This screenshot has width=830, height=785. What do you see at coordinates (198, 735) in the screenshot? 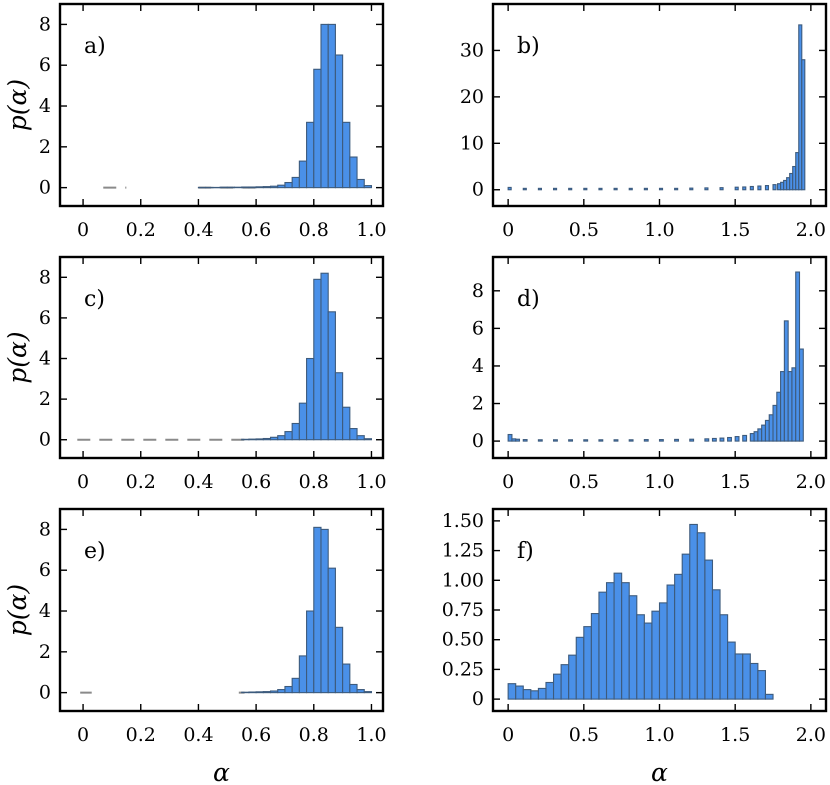
I see `x-tick-label: 0.4` at bounding box center [198, 735].